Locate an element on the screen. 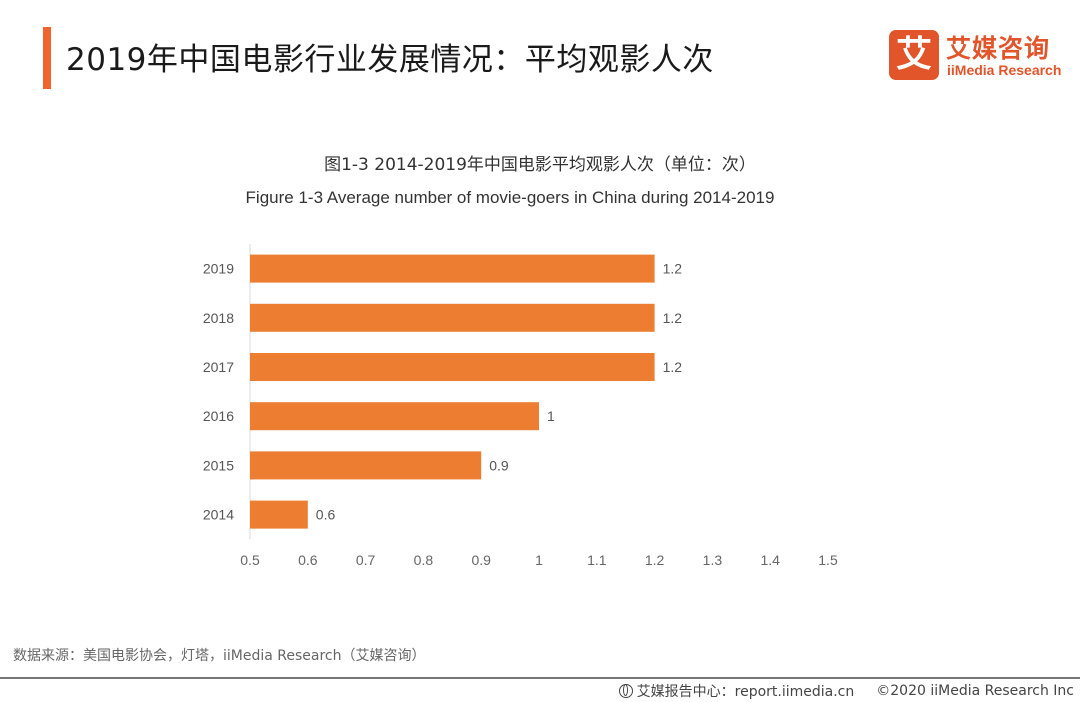 This screenshot has height=702, width=1080. x-tick-label: 0.8 is located at coordinates (424, 560).